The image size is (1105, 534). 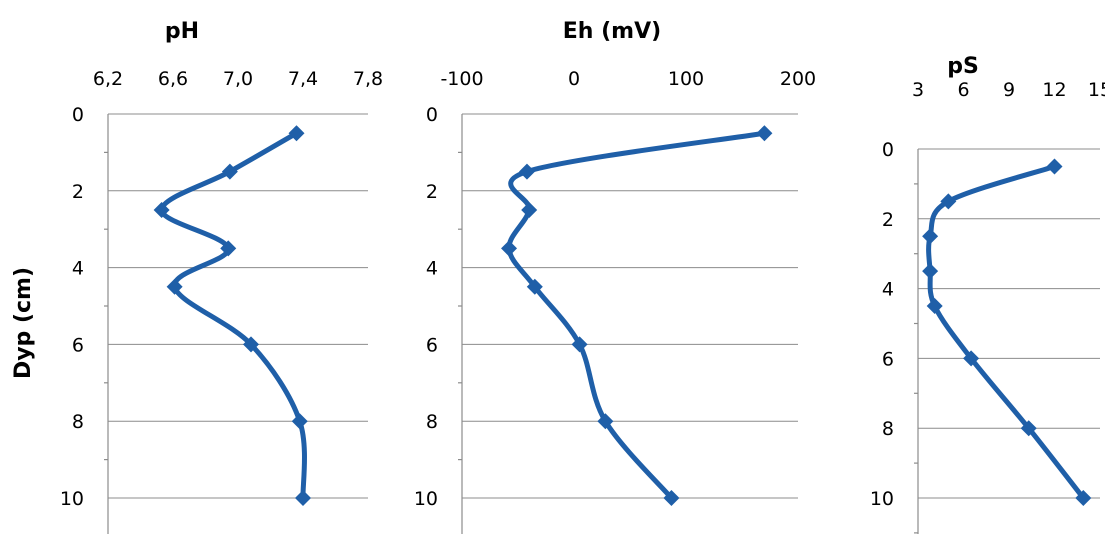 I want to click on eh-mv-x-tick-label: -100, so click(x=461, y=79).